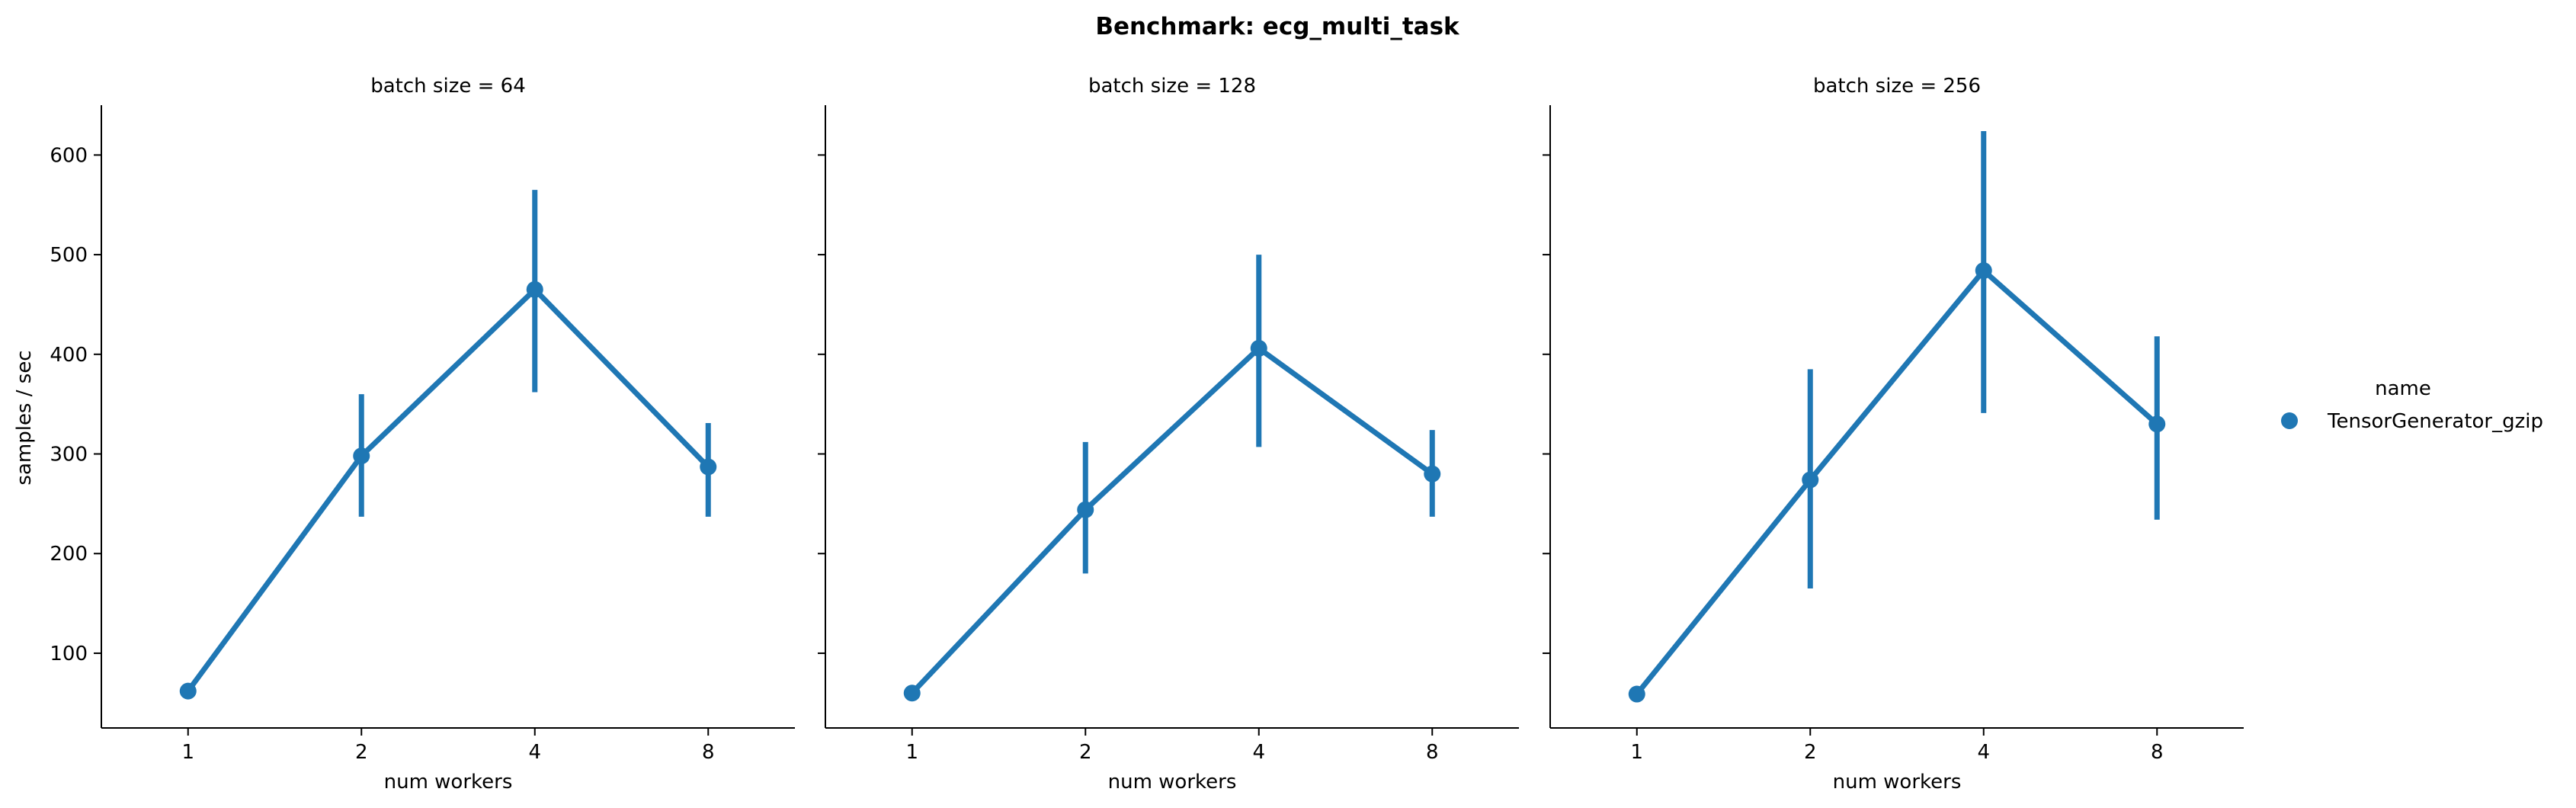  What do you see at coordinates (2403, 389) in the screenshot?
I see `legend-title: name` at bounding box center [2403, 389].